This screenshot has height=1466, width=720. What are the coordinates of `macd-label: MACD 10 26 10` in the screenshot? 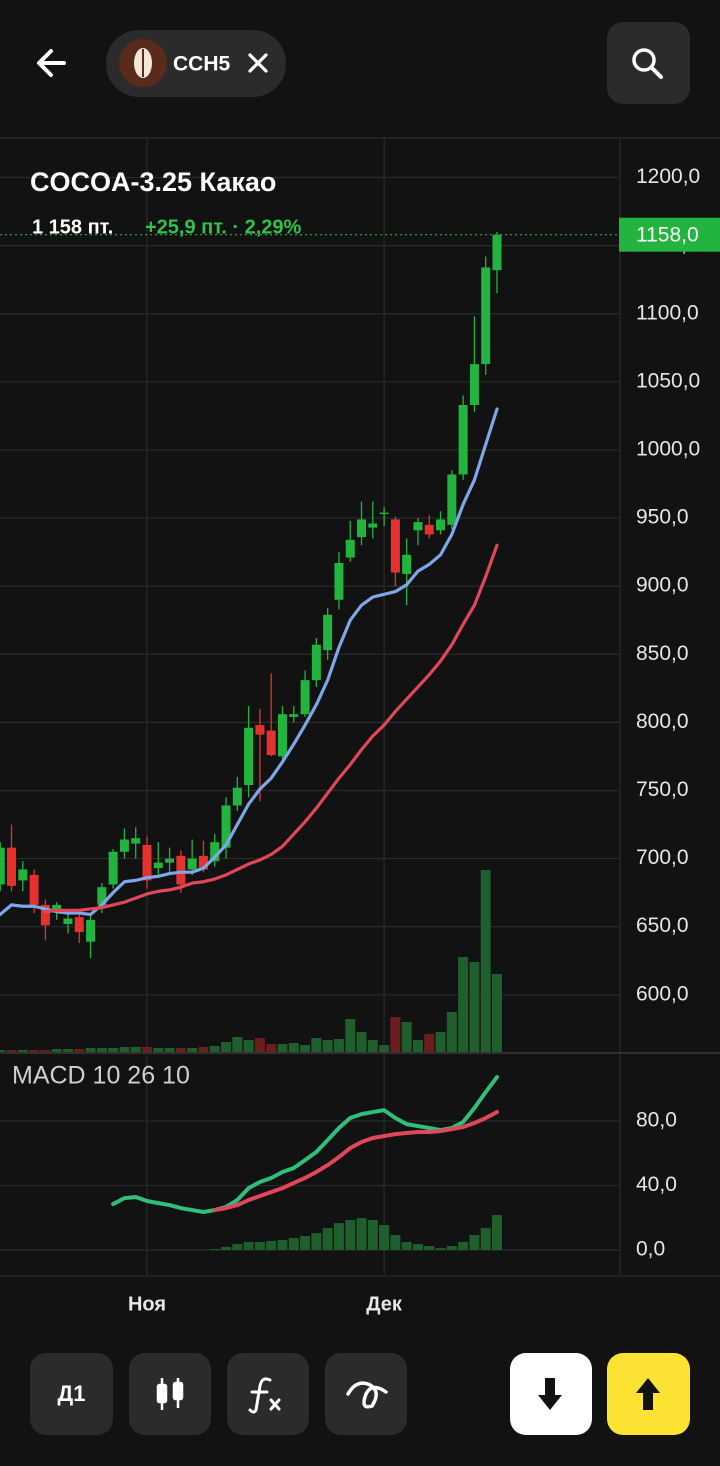 It's located at (101, 1076).